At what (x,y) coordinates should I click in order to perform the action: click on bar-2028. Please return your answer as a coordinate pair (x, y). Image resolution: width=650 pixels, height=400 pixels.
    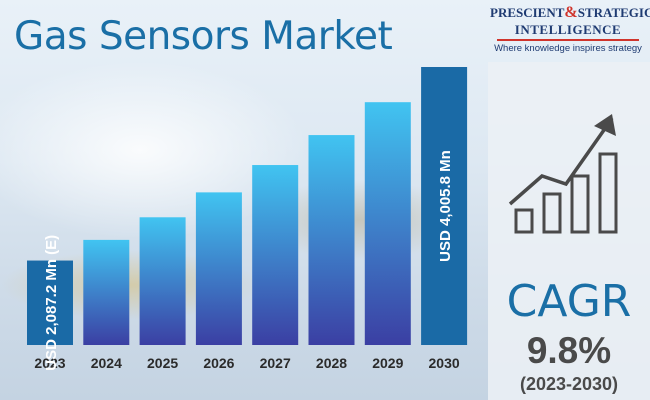
    Looking at the image, I should click on (331, 240).